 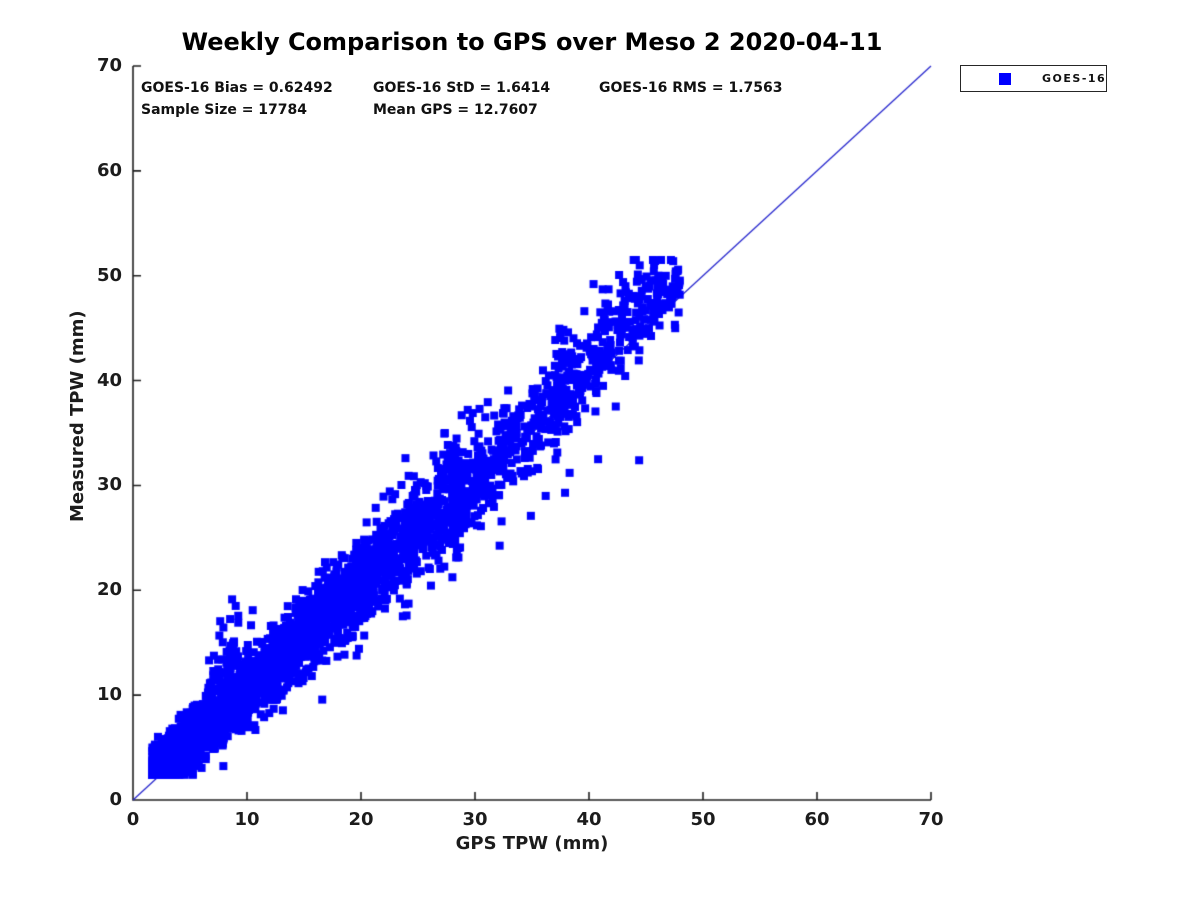 I want to click on y-tick-label: 0, so click(x=115, y=799).